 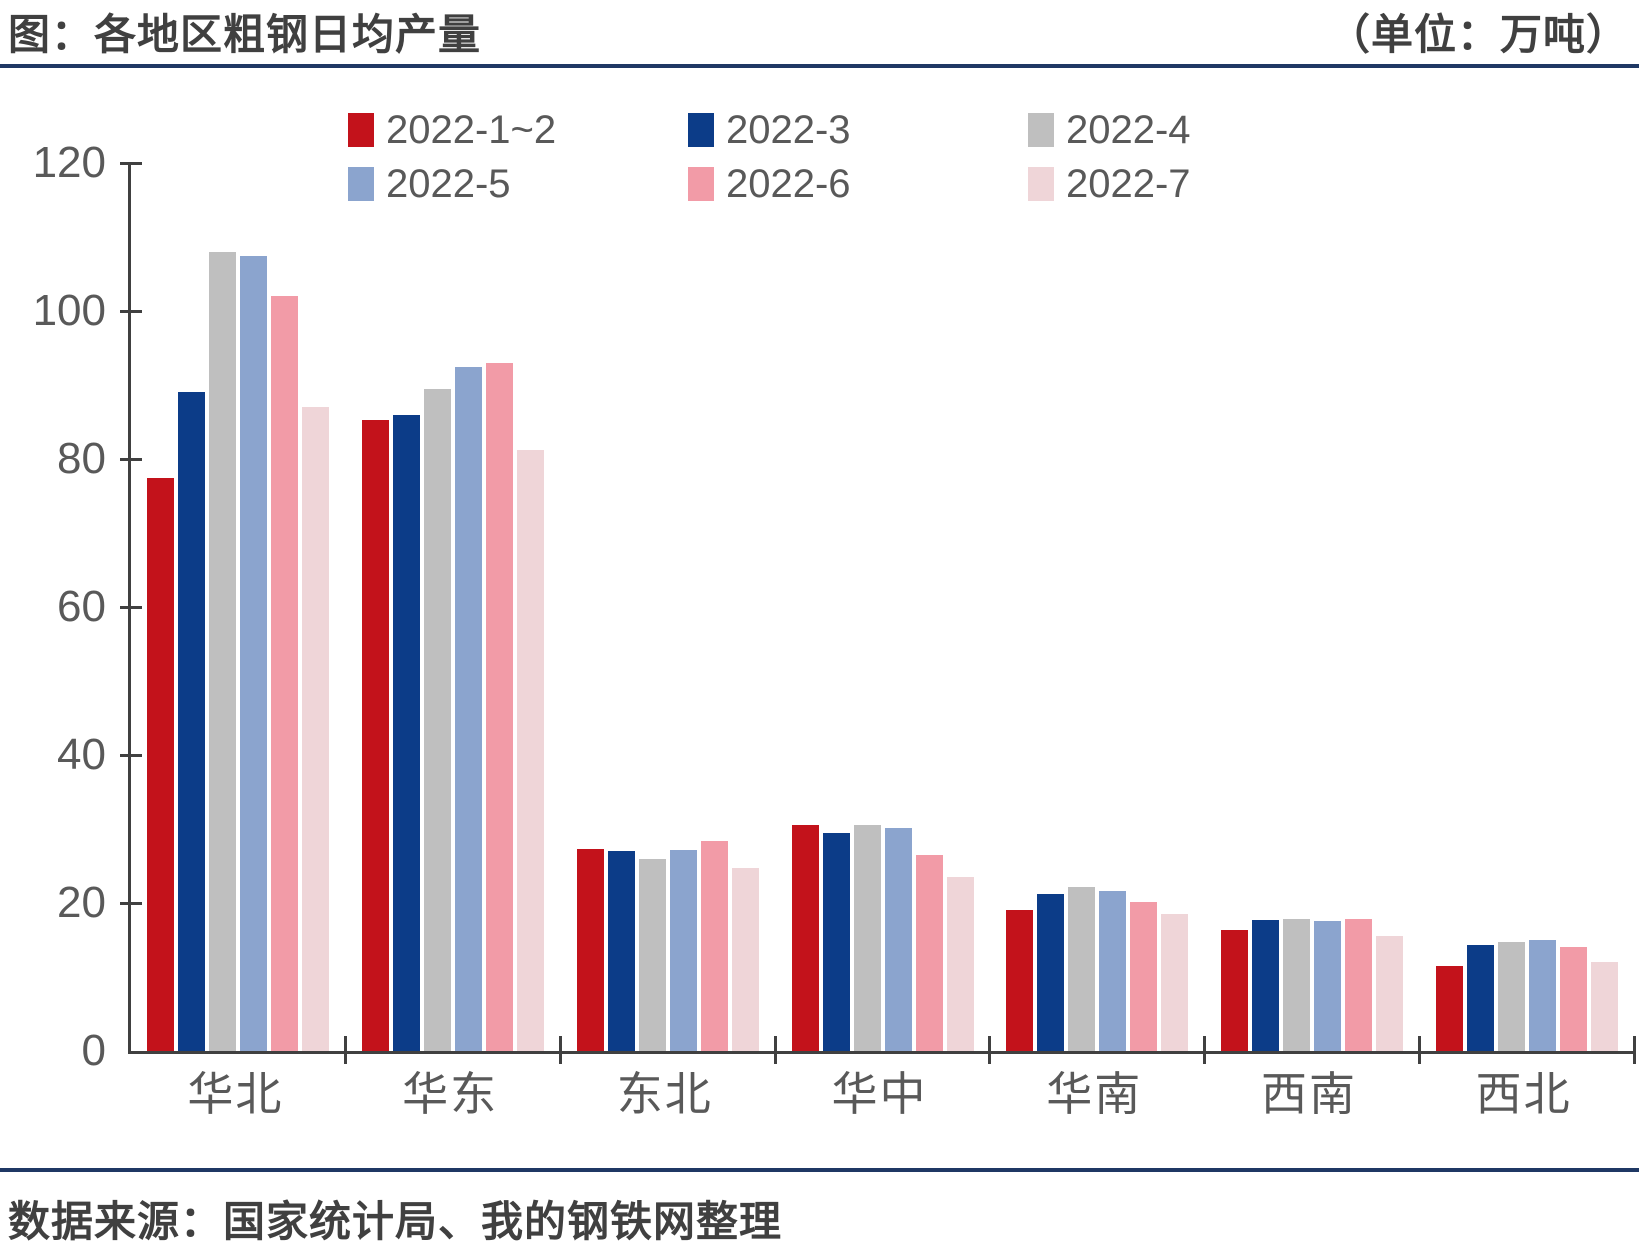 What do you see at coordinates (500, 706) in the screenshot?
I see `bar-华东-2022-6` at bounding box center [500, 706].